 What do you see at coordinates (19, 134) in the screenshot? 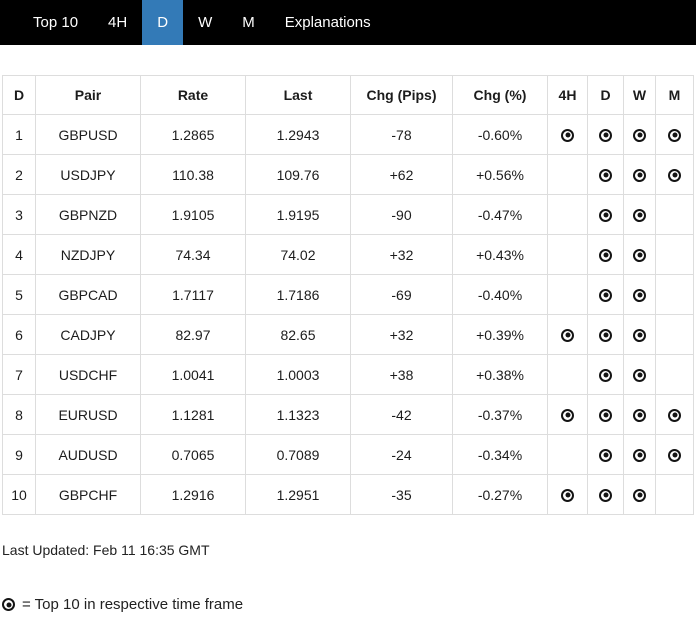
I see `rank-cell: 1` at bounding box center [19, 134].